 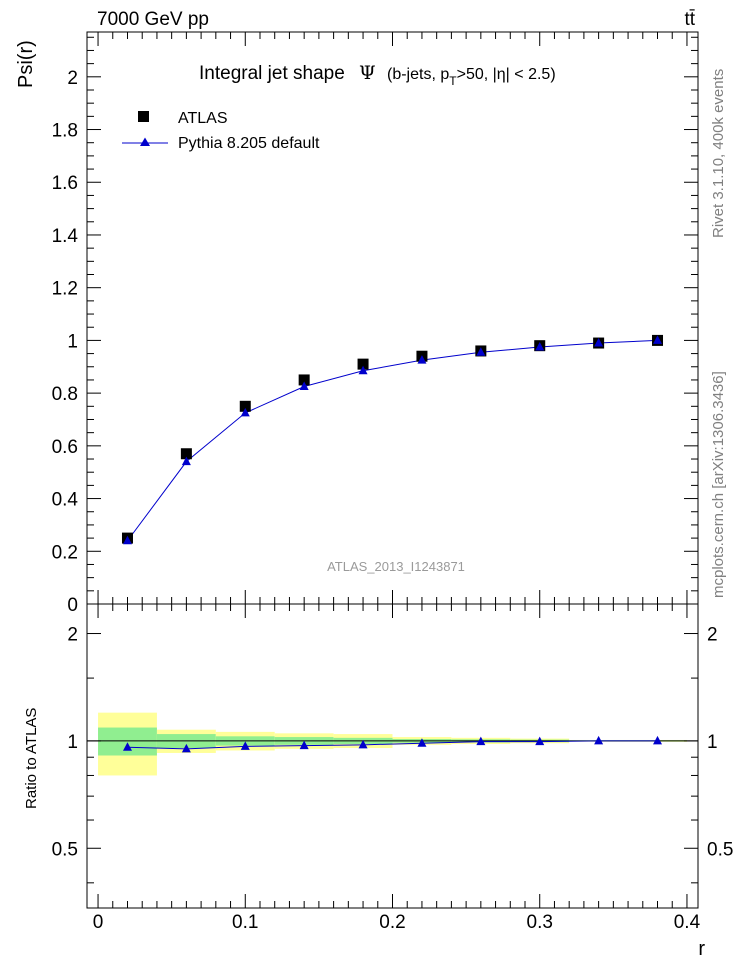 What do you see at coordinates (203, 118) in the screenshot?
I see `legend-atlas-label: ATLAS` at bounding box center [203, 118].